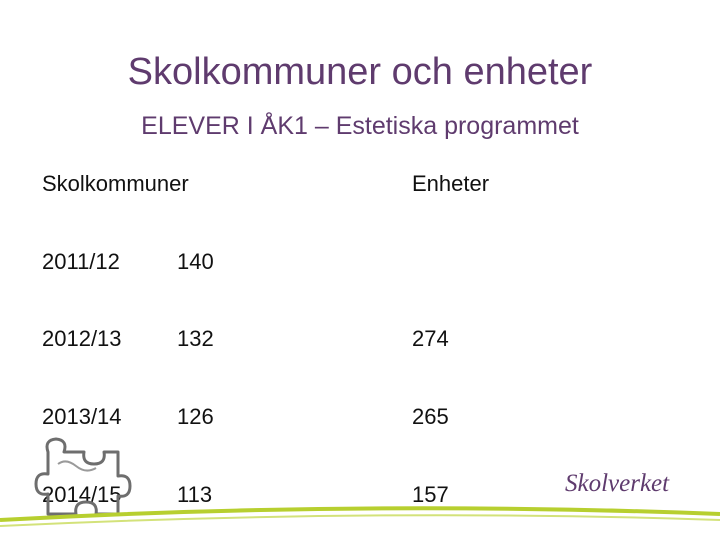 Image resolution: width=720 pixels, height=540 pixels. What do you see at coordinates (83, 476) in the screenshot?
I see `puzzle-piece-icon` at bounding box center [83, 476].